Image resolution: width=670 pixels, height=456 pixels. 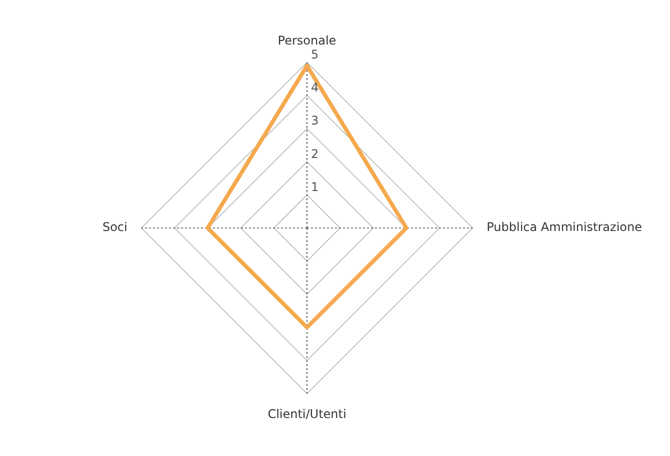 I want to click on y-tick-label: 5, so click(x=315, y=54).